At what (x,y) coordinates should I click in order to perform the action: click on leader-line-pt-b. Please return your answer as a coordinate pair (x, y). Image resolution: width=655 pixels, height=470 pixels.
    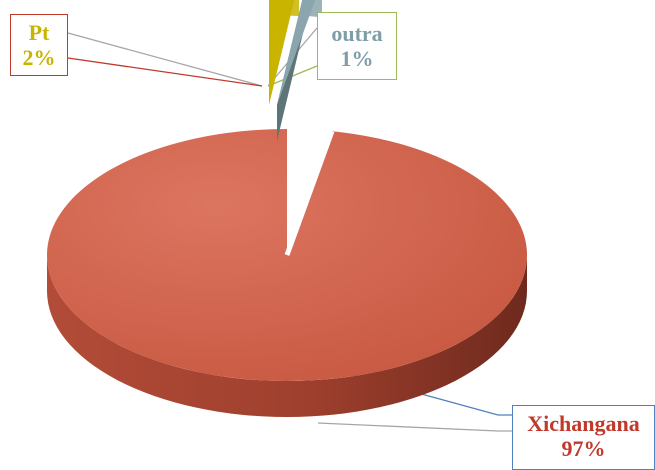
    Looking at the image, I should click on (165, 72).